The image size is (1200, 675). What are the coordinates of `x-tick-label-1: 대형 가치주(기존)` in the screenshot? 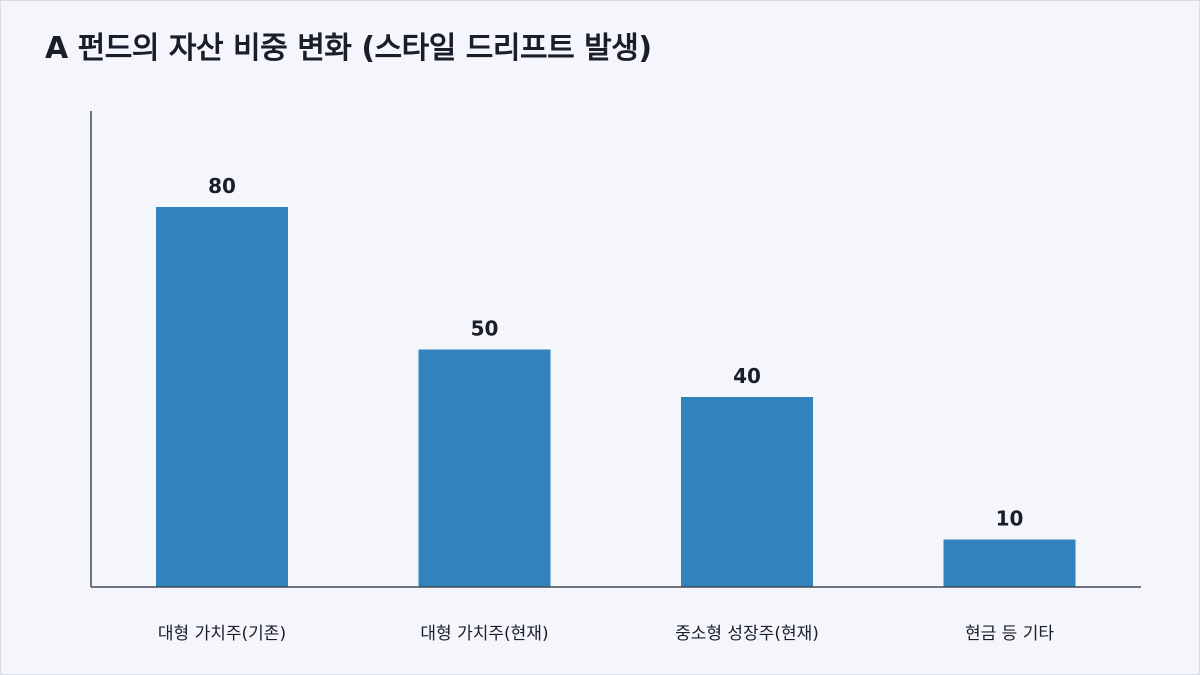 It's located at (222, 634).